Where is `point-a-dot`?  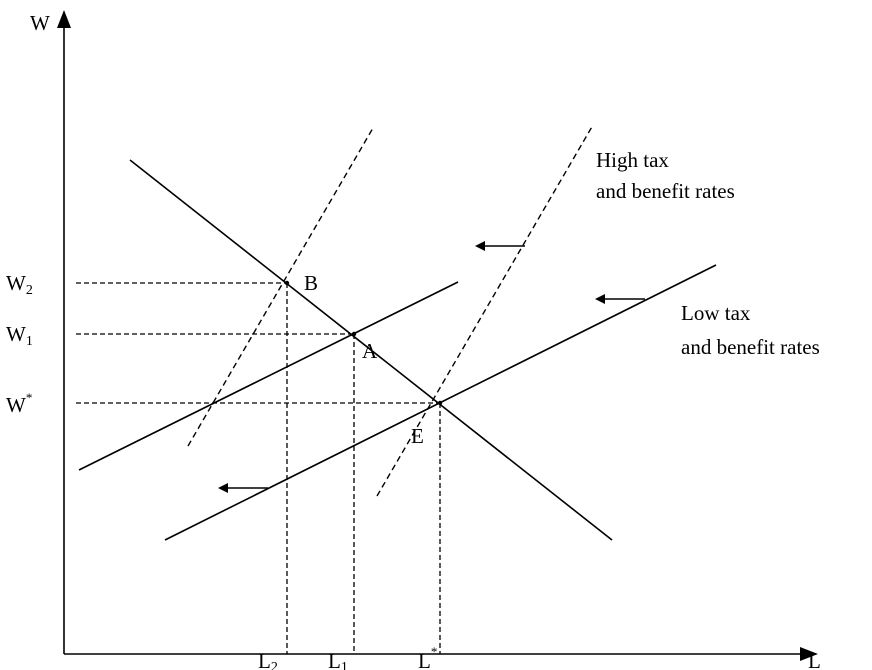
point-a-dot is located at coordinates (354, 334).